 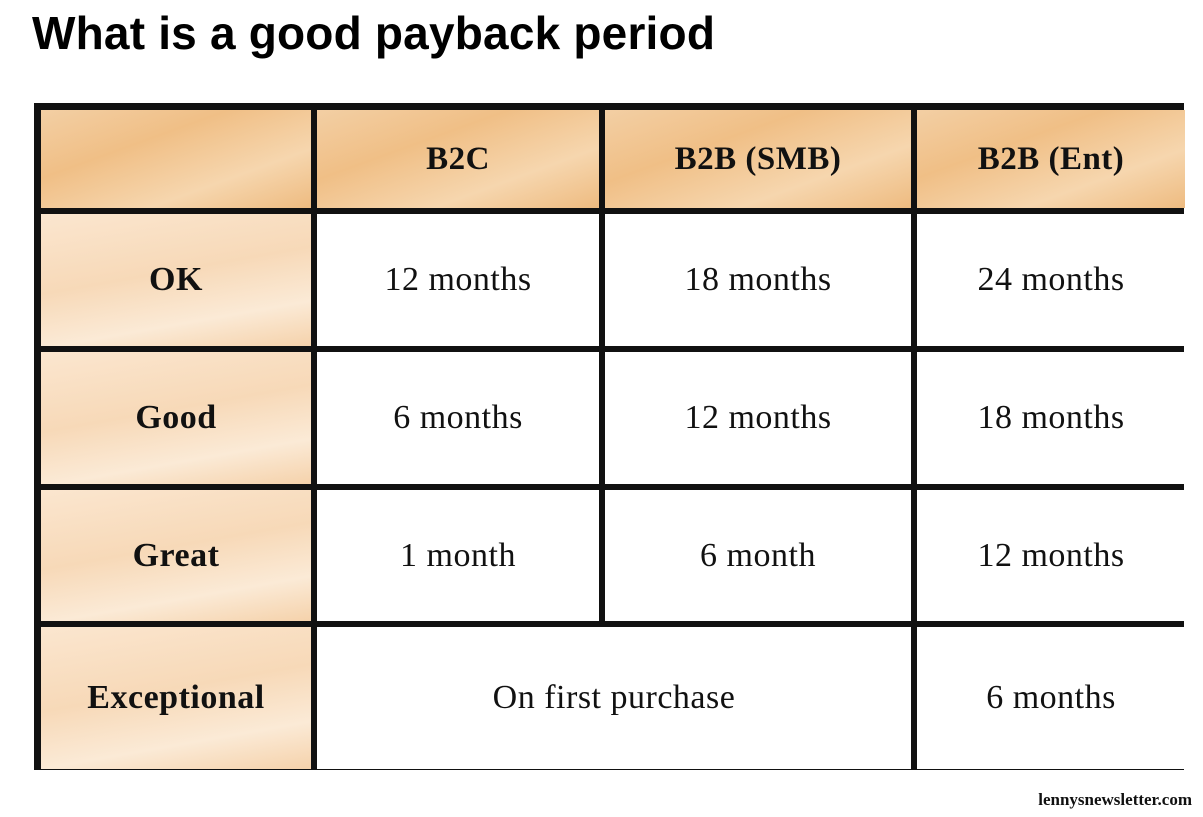 I want to click on table-cell: 1 month, so click(x=458, y=555).